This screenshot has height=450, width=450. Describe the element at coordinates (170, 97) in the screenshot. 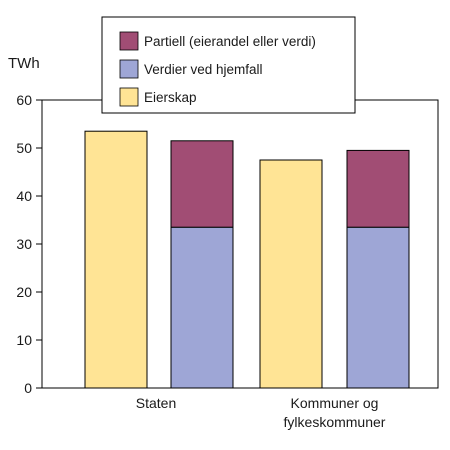

I see `legend-entry-label: Eierskap` at that location.